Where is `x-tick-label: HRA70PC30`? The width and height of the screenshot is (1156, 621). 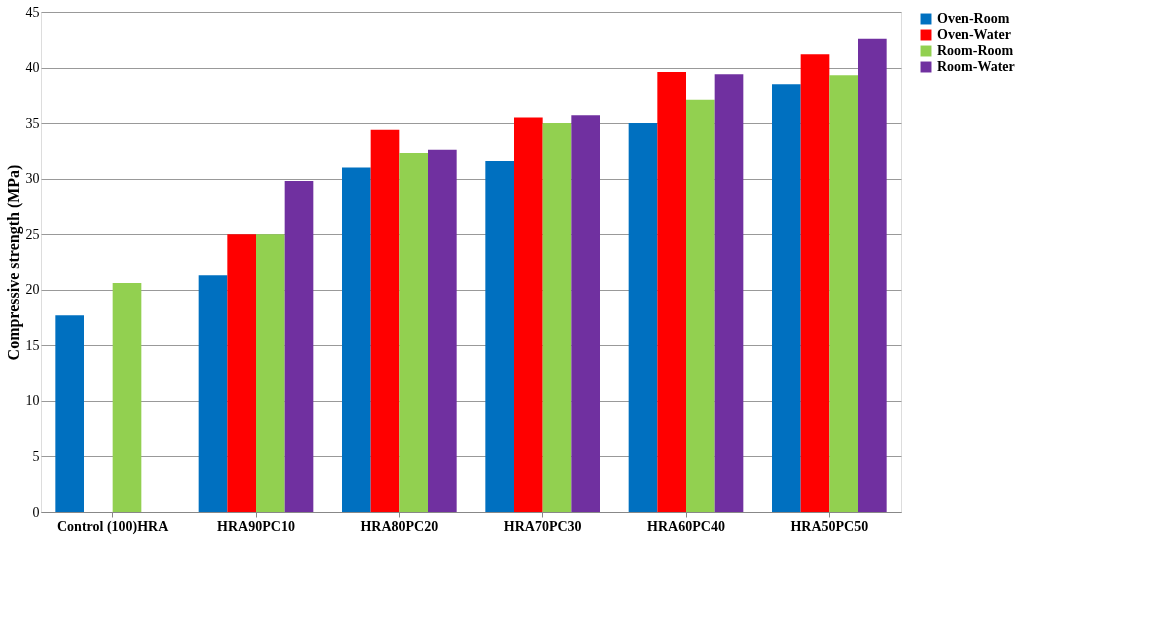
x-tick-label: HRA70PC30 is located at coordinates (542, 526).